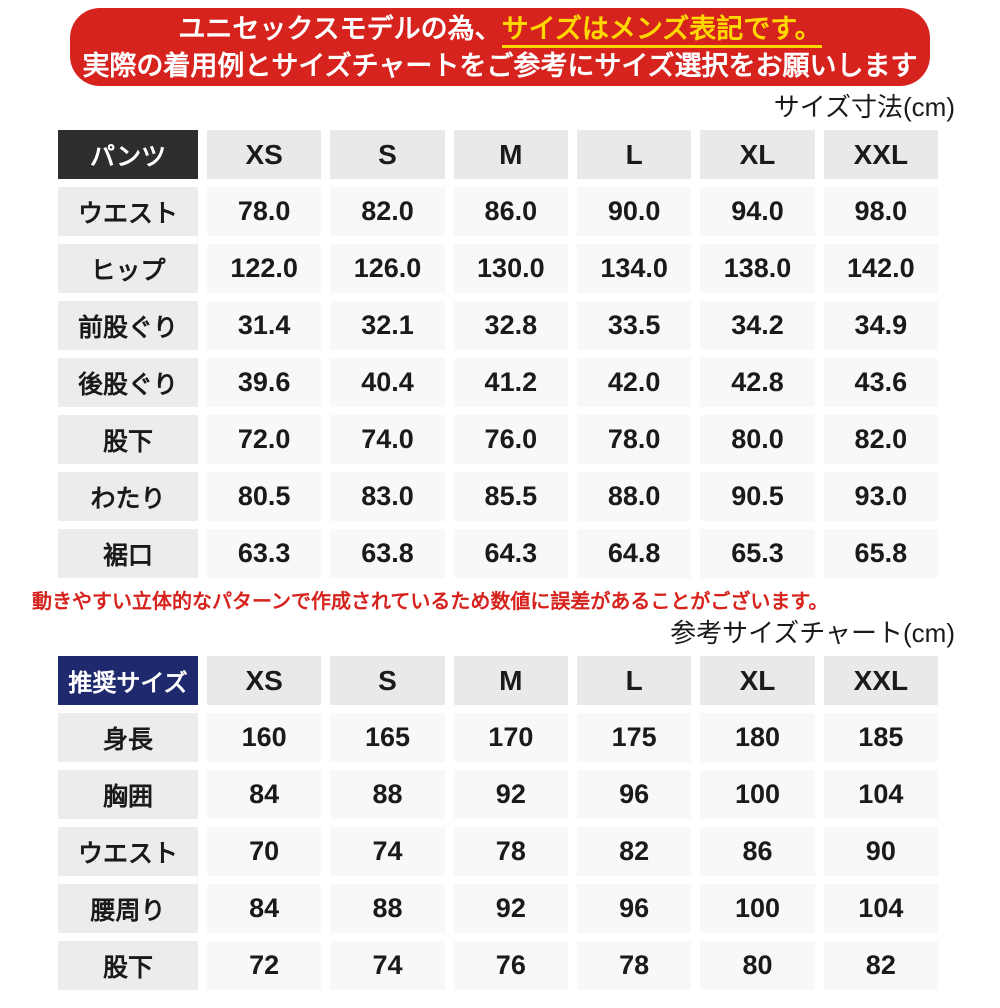  I want to click on cell-inseam-xs: 72.0, so click(264, 439).